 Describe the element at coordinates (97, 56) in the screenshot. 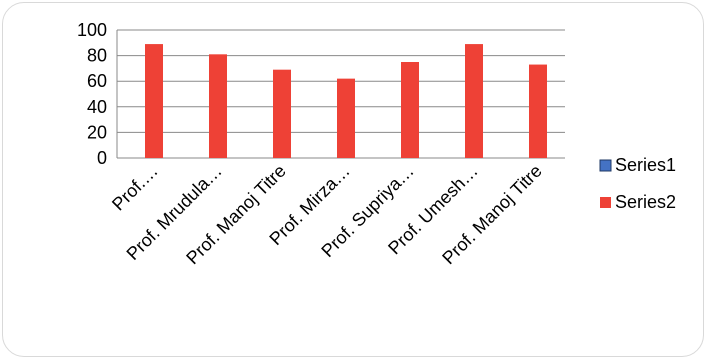

I see `y-tick-label: 80` at that location.